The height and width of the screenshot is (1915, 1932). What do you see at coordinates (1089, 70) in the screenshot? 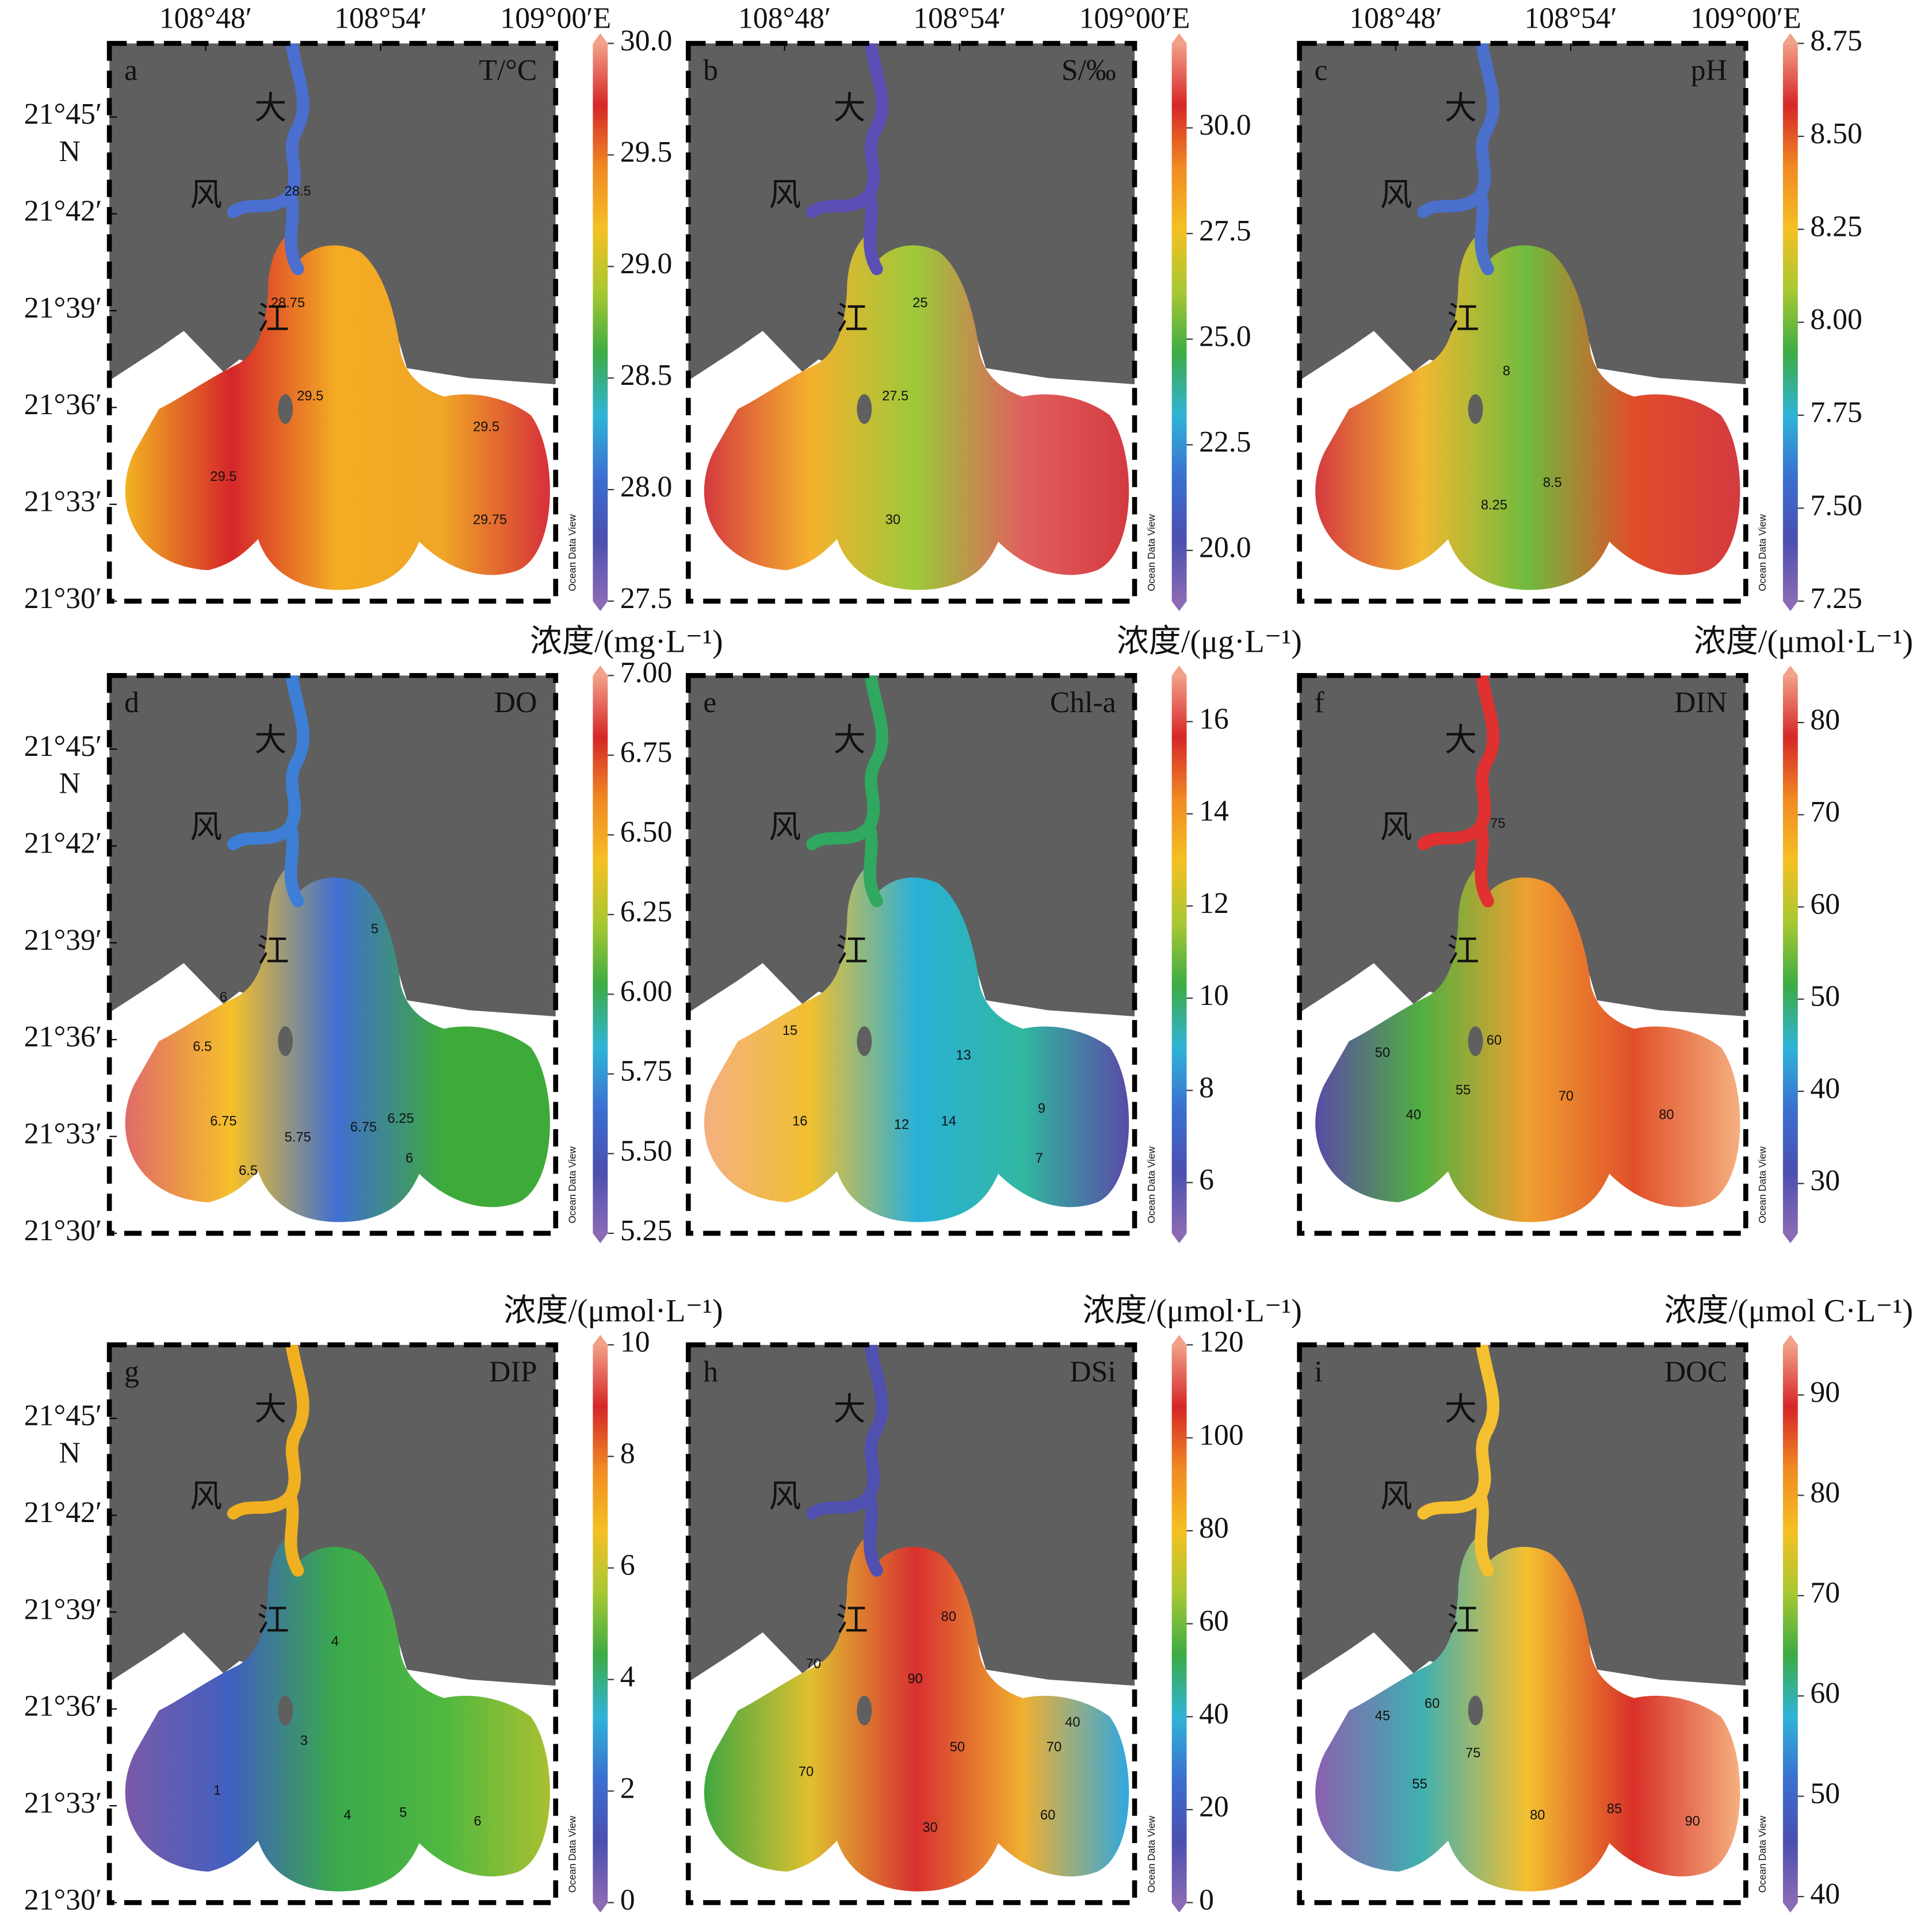
I see `variable-label: S/‰` at bounding box center [1089, 70].